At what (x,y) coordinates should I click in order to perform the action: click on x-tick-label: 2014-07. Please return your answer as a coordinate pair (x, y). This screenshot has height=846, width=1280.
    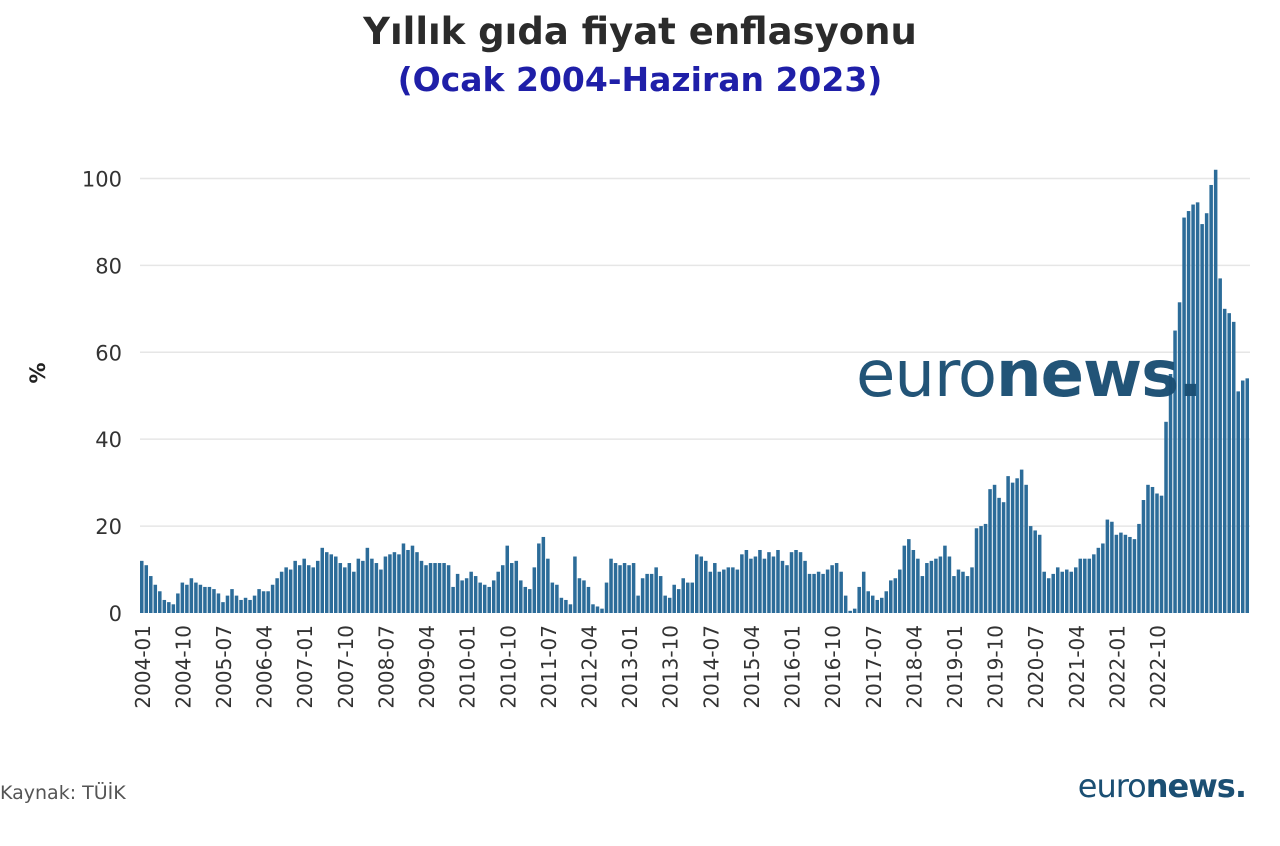
    Looking at the image, I should click on (711, 667).